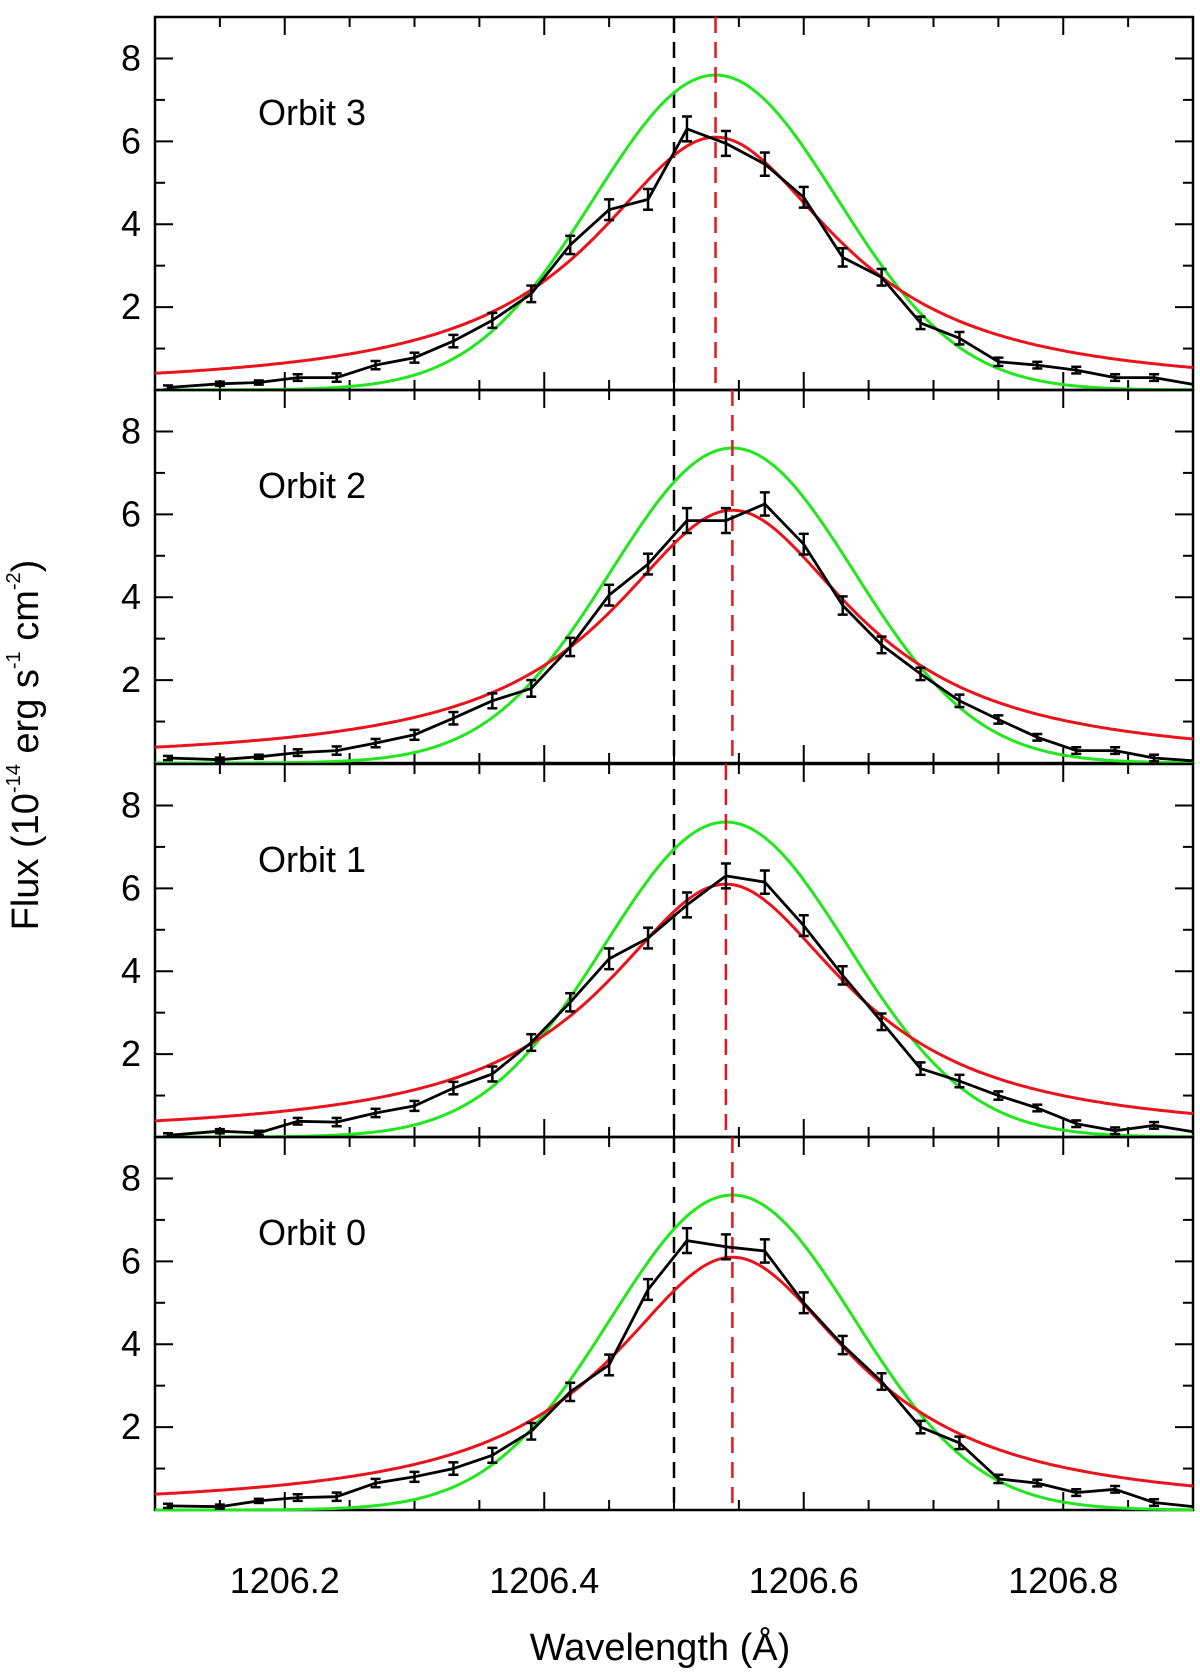 Image resolution: width=1200 pixels, height=1674 pixels. Describe the element at coordinates (14, 778) in the screenshot. I see `y-axis-title-exp1: -14` at that location.